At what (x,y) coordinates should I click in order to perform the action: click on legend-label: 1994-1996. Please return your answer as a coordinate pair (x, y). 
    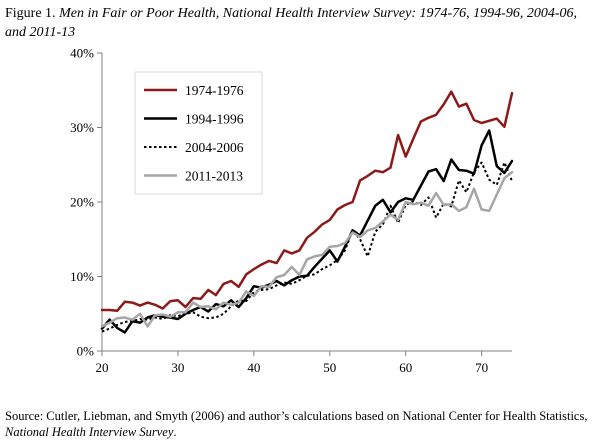
    Looking at the image, I should click on (214, 119).